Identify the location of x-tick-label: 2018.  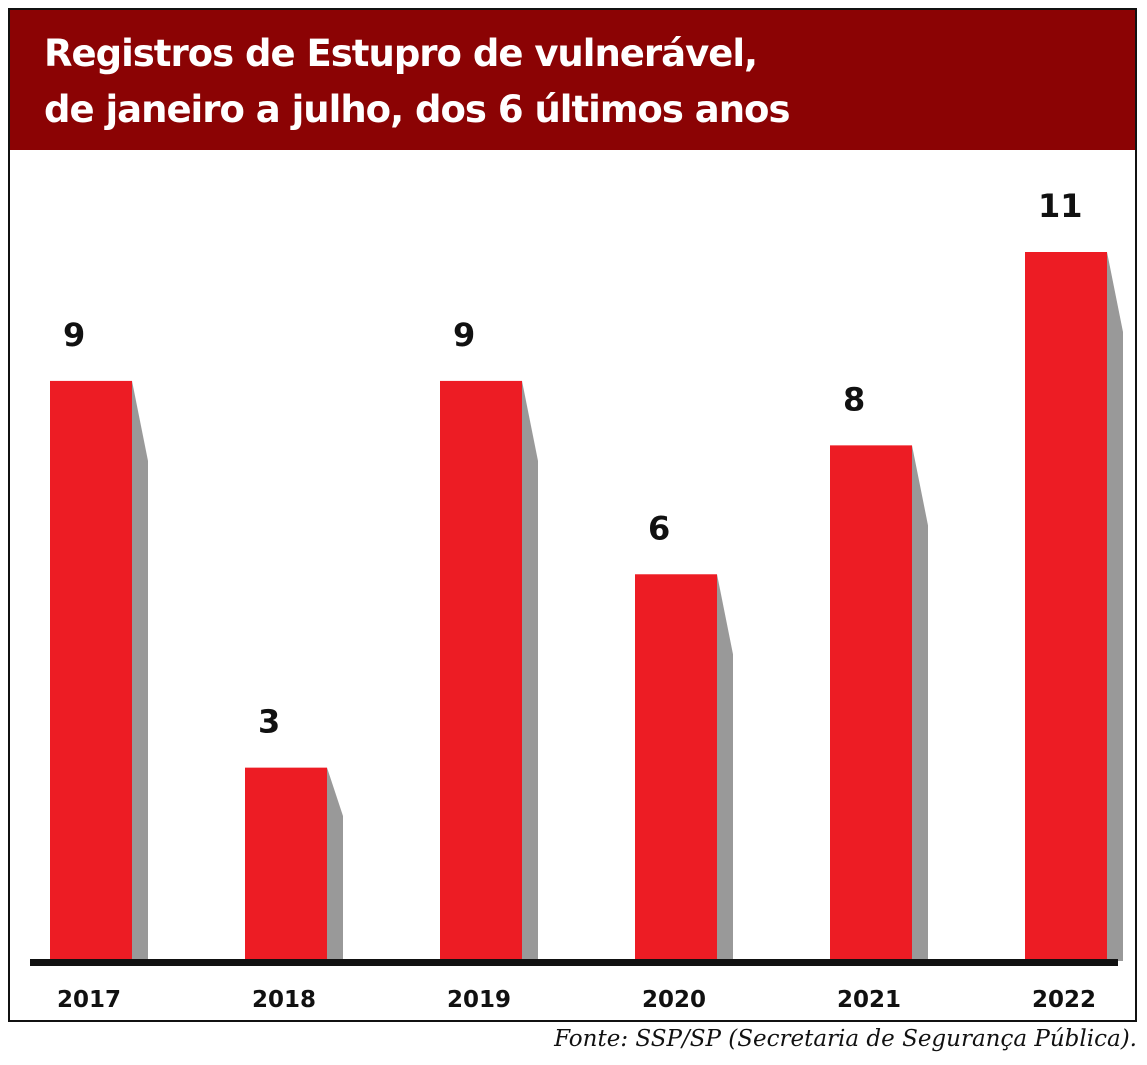
(284, 1000).